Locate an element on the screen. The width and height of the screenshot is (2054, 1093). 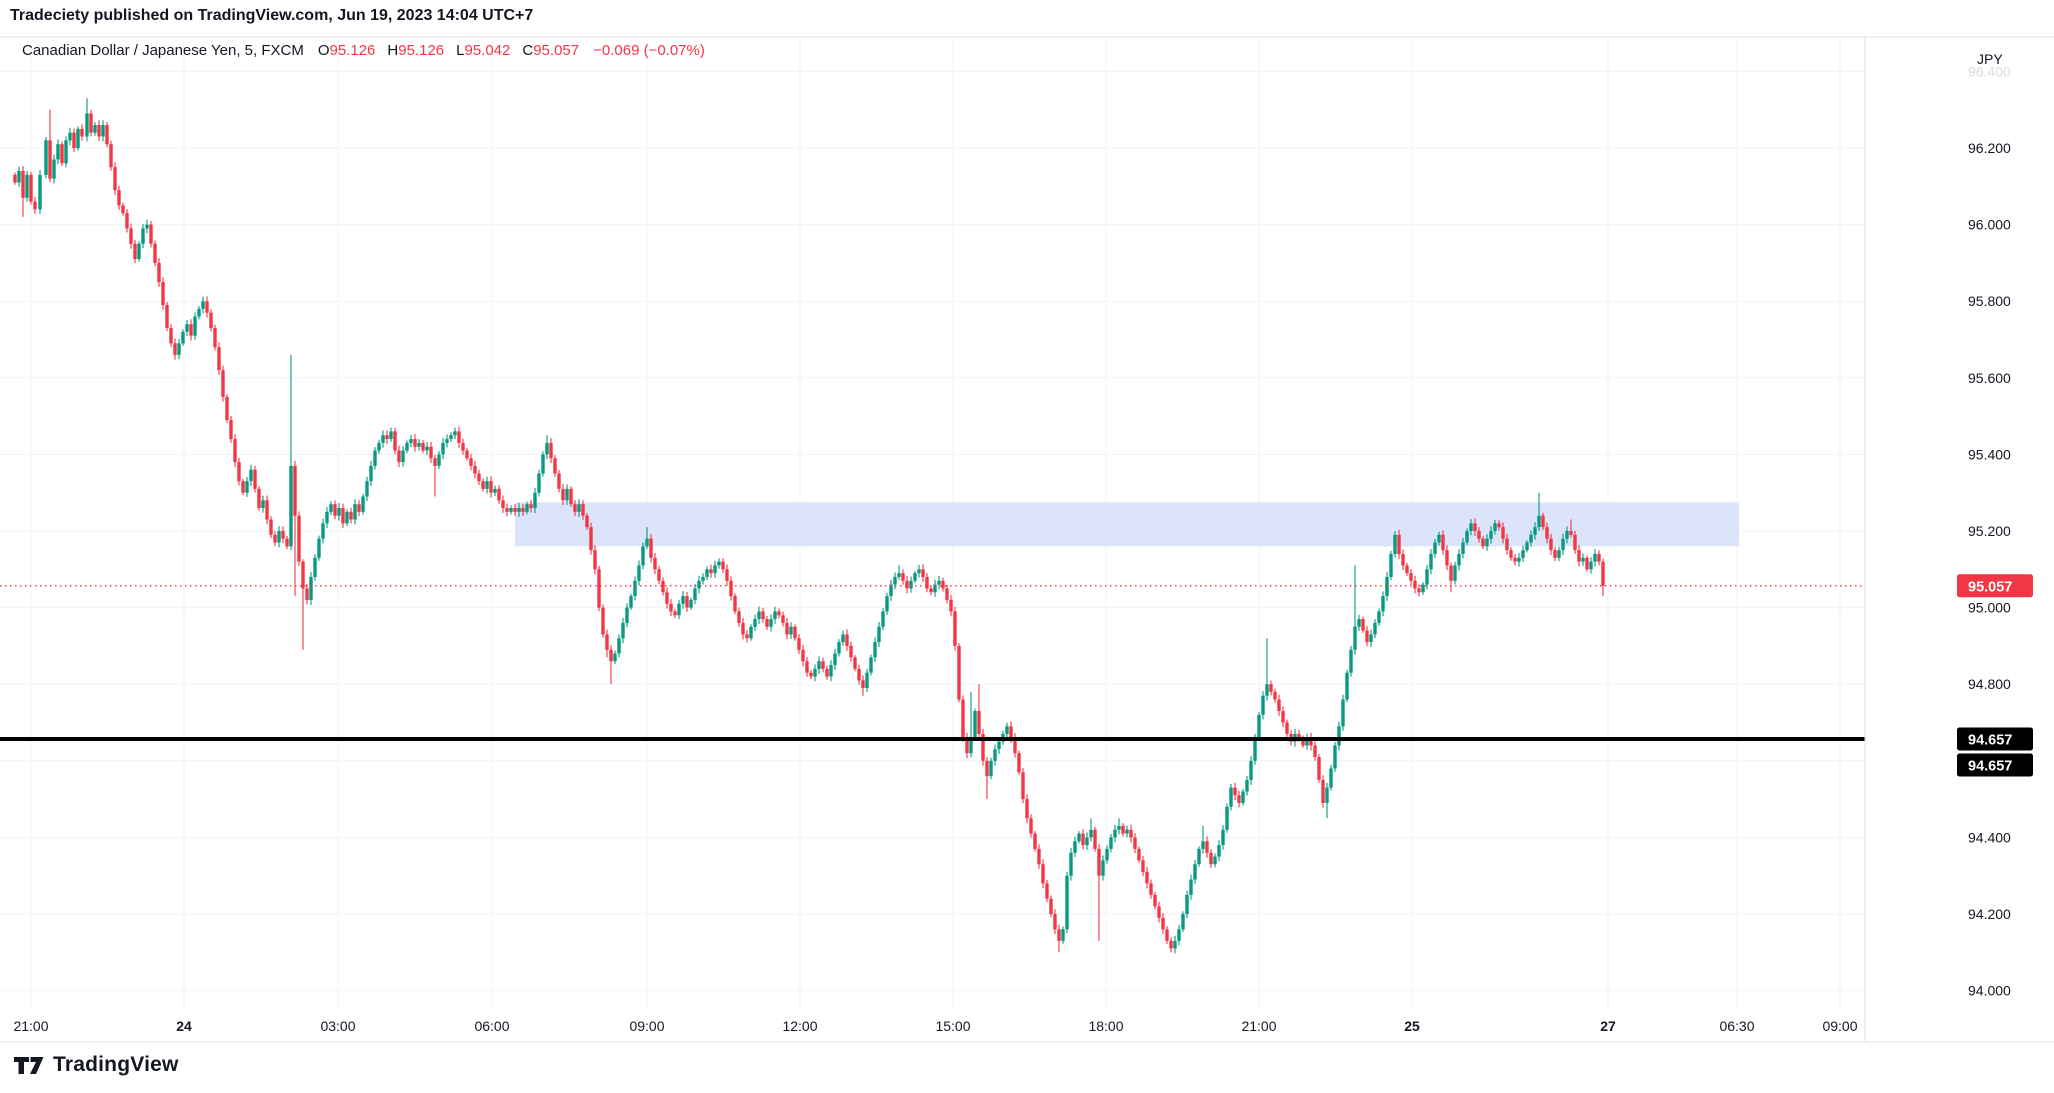
y-tick-label: 95.800 is located at coordinates (1989, 301).